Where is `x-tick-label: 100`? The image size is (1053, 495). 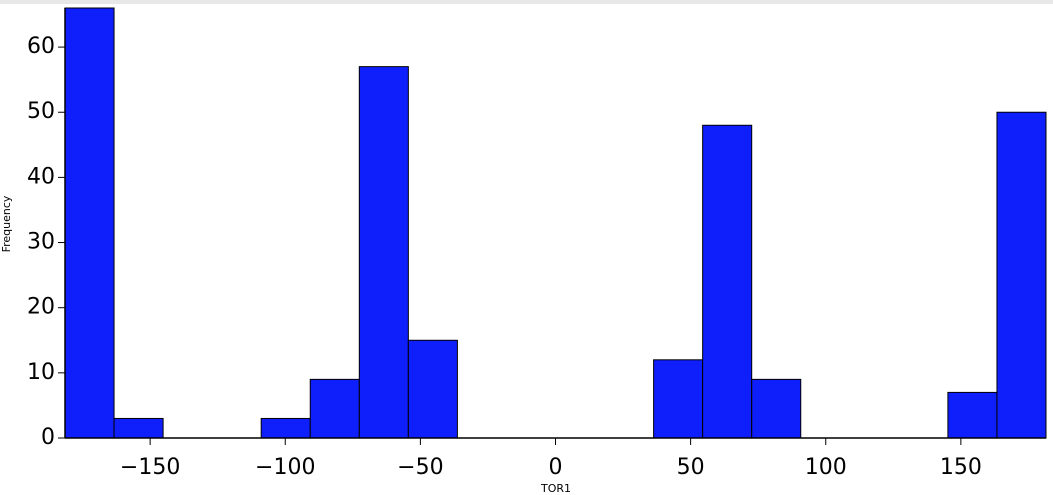
x-tick-label: 100 is located at coordinates (826, 467).